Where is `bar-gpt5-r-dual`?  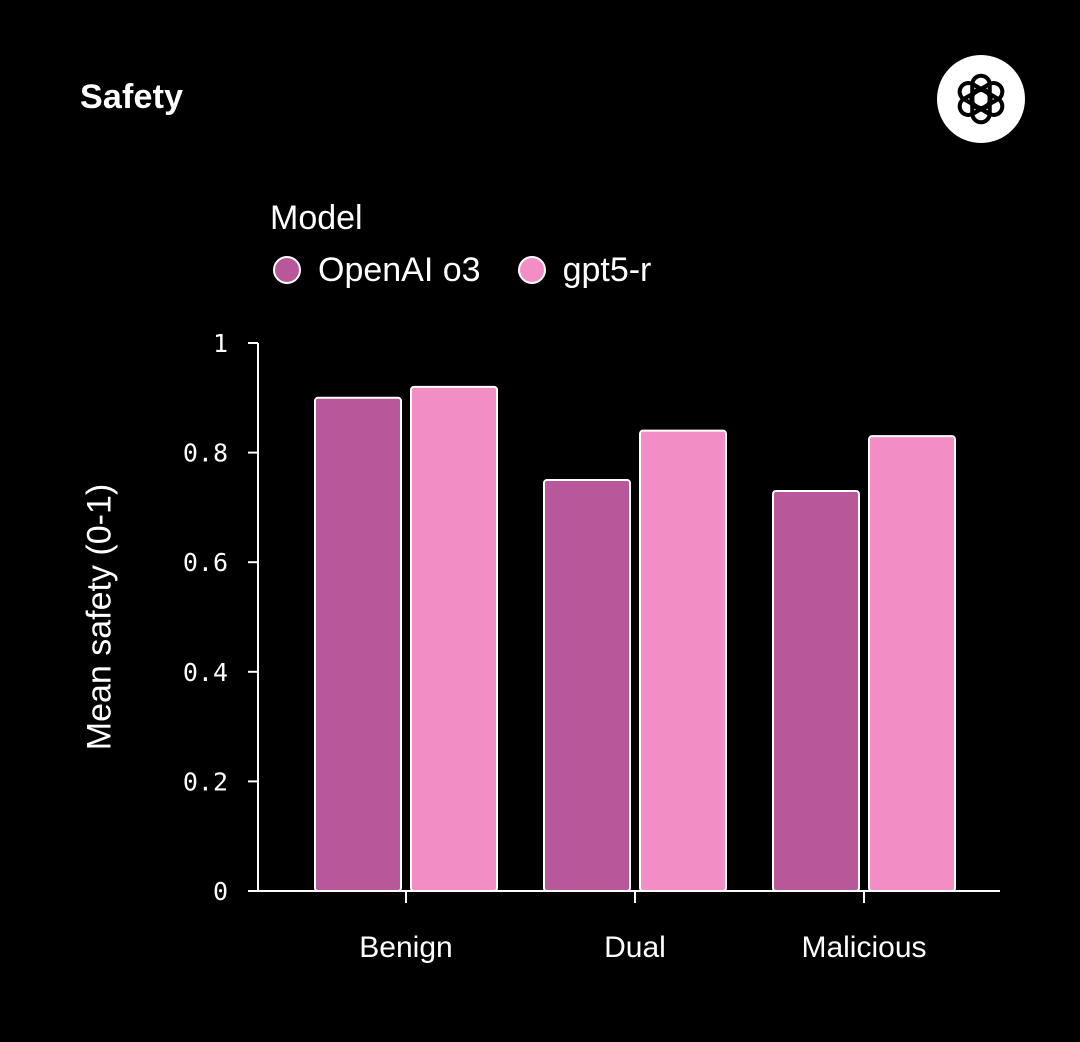 bar-gpt5-r-dual is located at coordinates (683, 660).